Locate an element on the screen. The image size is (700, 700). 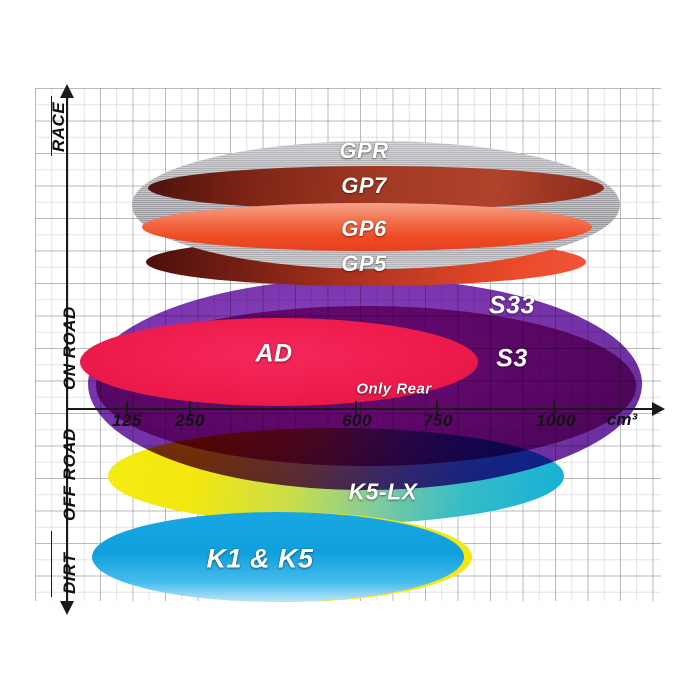
label-only-rear: Only Rear is located at coordinates (394, 389).